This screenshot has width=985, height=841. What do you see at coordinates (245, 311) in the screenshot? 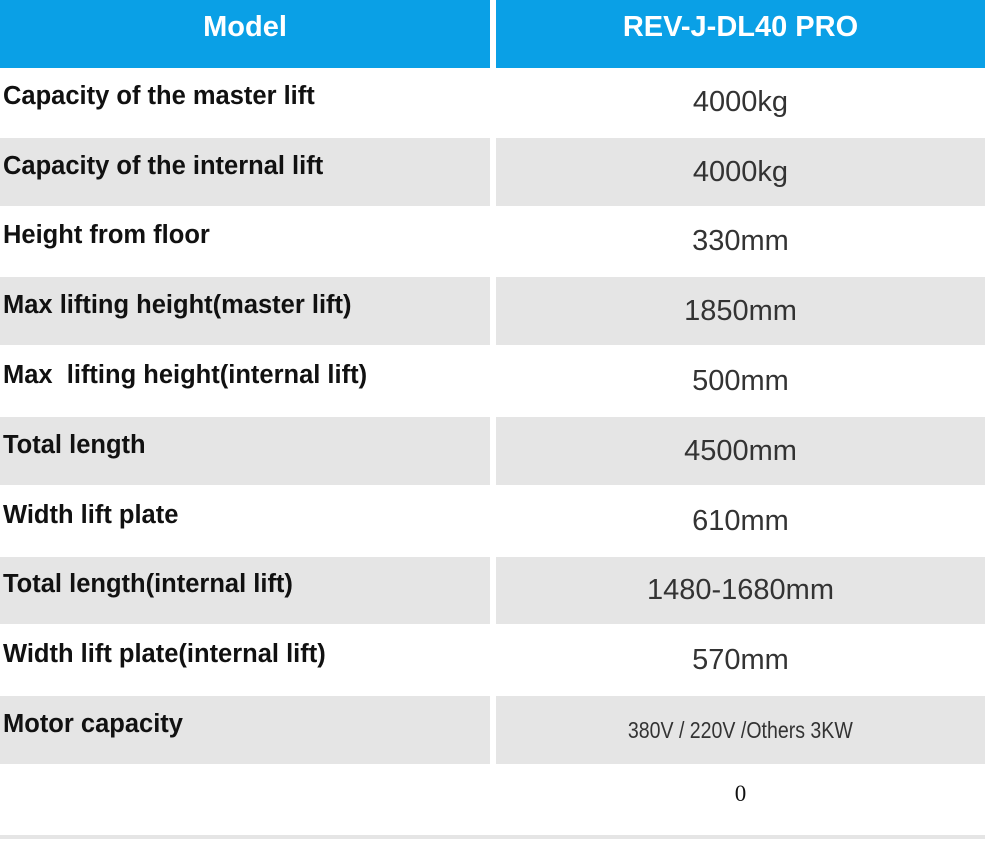
I see `row-label: Max lifting height(master lift)` at bounding box center [245, 311].